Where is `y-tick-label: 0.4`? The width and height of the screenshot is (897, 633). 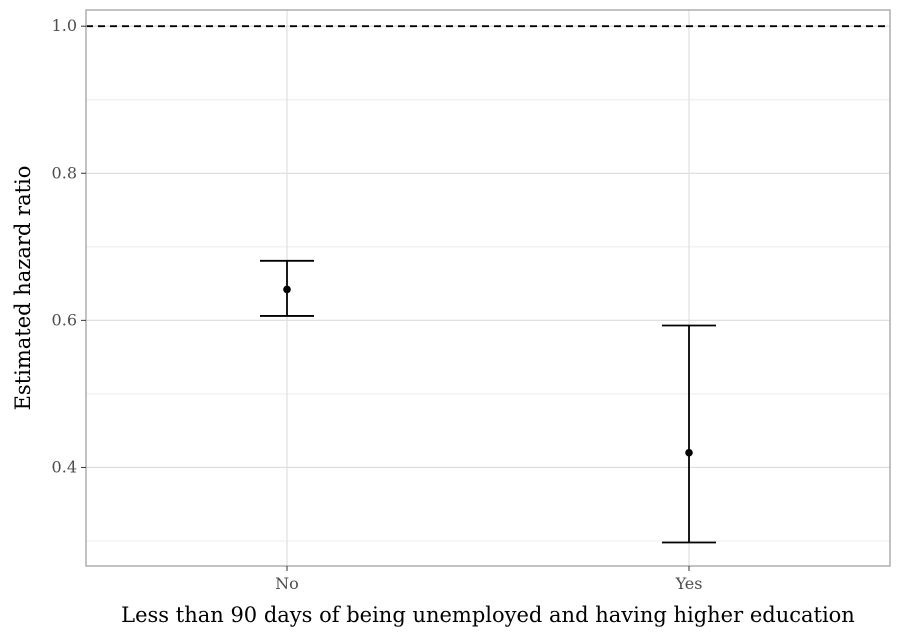 y-tick-label: 0.4 is located at coordinates (64, 466).